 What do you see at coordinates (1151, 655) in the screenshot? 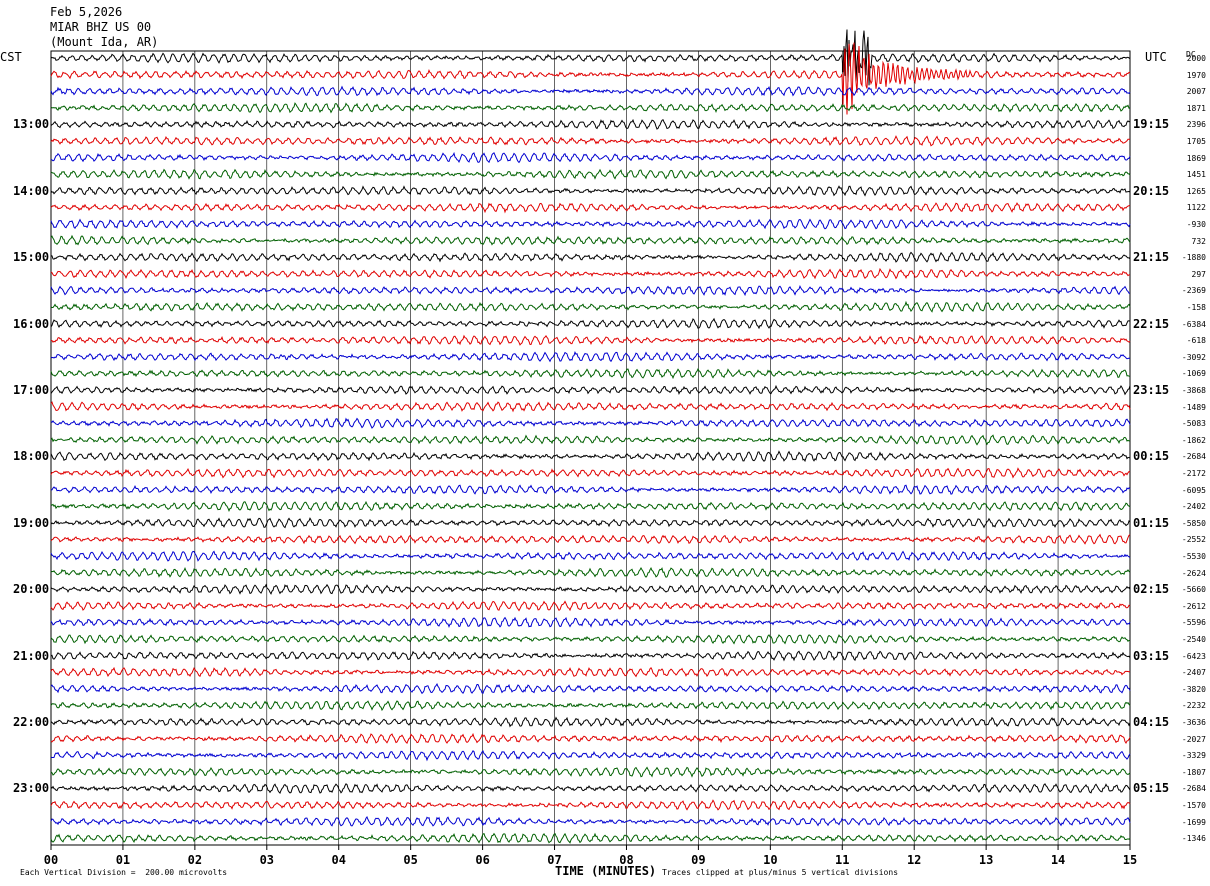
I see `utc-hour-label: 03:15` at bounding box center [1151, 655].